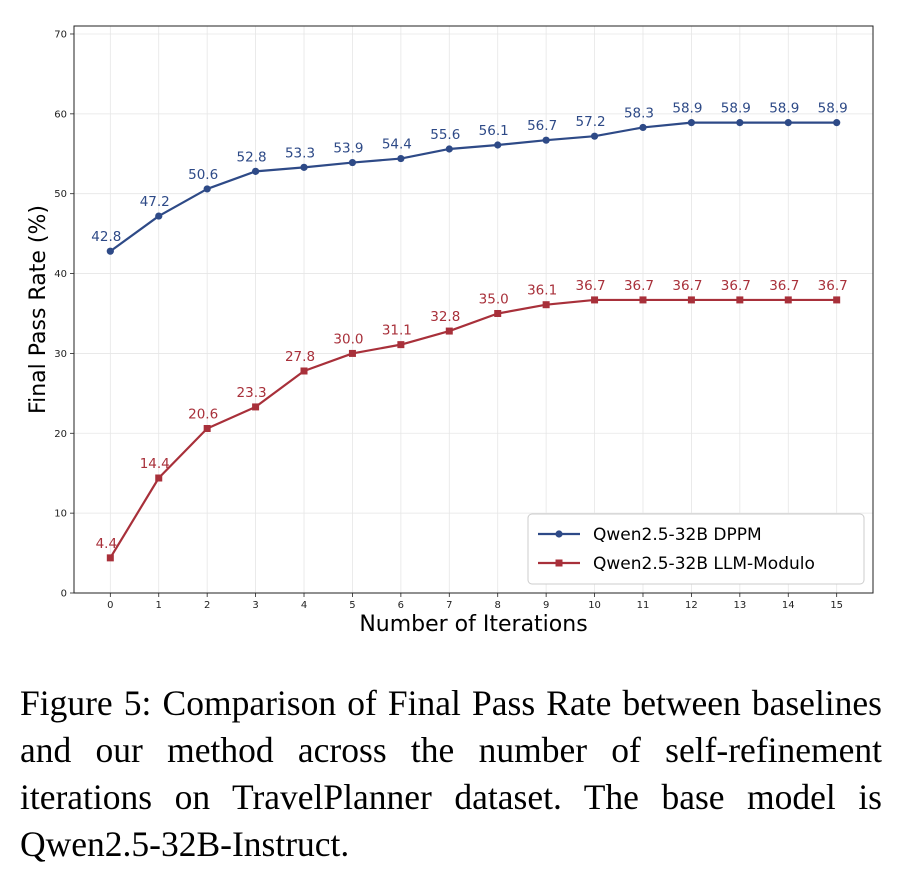 The height and width of the screenshot is (892, 900). I want to click on legend-item-dppm: Qwen2.5-32B DPPM, so click(650, 535).